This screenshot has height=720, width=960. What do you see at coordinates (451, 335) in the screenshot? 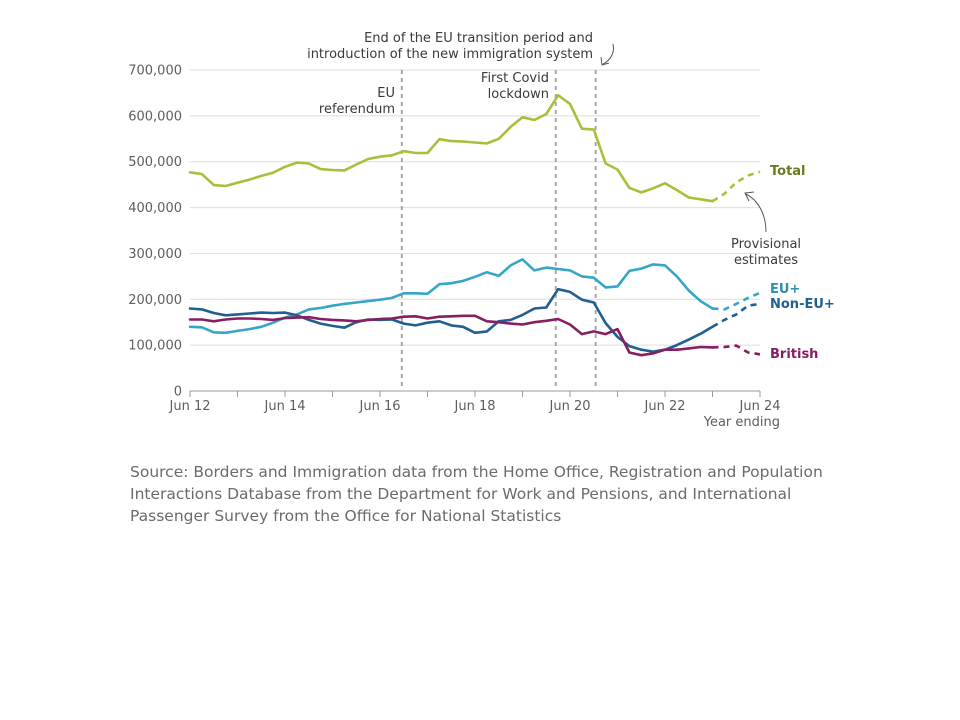
I see `series-line-british` at bounding box center [451, 335].